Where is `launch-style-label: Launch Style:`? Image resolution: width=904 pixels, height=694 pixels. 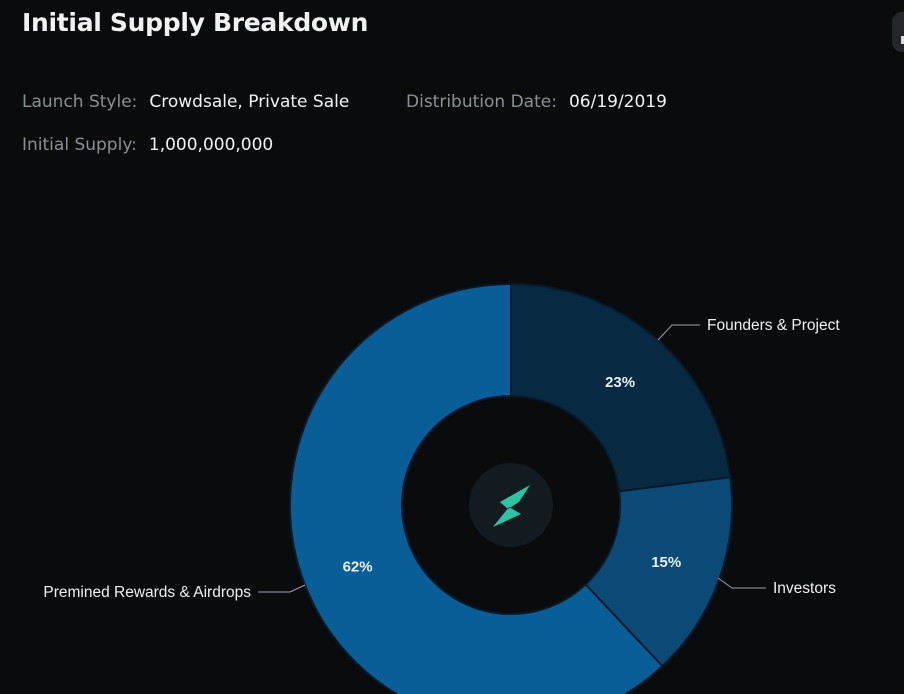
launch-style-label: Launch Style: is located at coordinates (80, 102).